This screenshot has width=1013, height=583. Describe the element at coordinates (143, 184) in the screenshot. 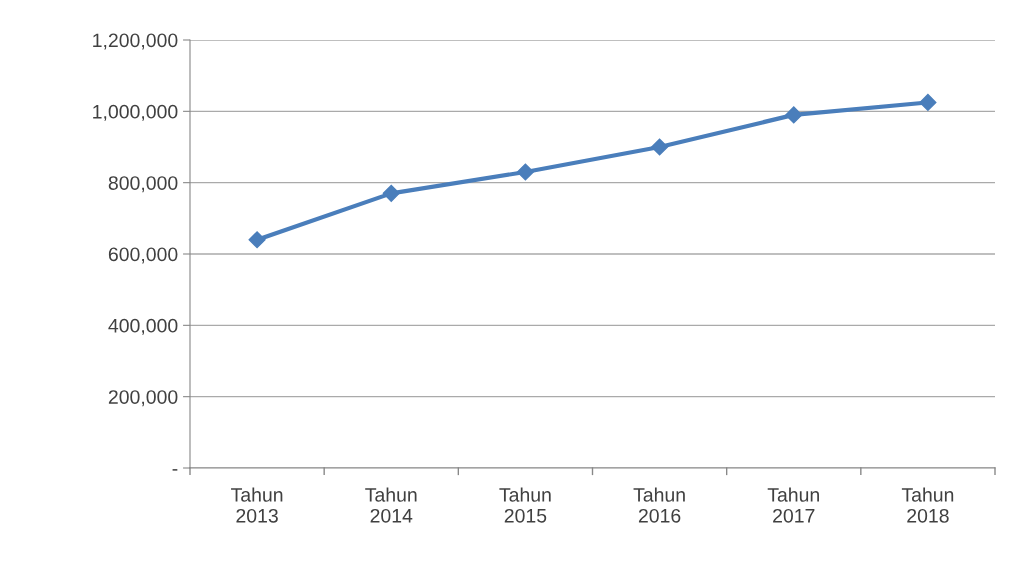

I see `y-tick-label: 800,000` at that location.